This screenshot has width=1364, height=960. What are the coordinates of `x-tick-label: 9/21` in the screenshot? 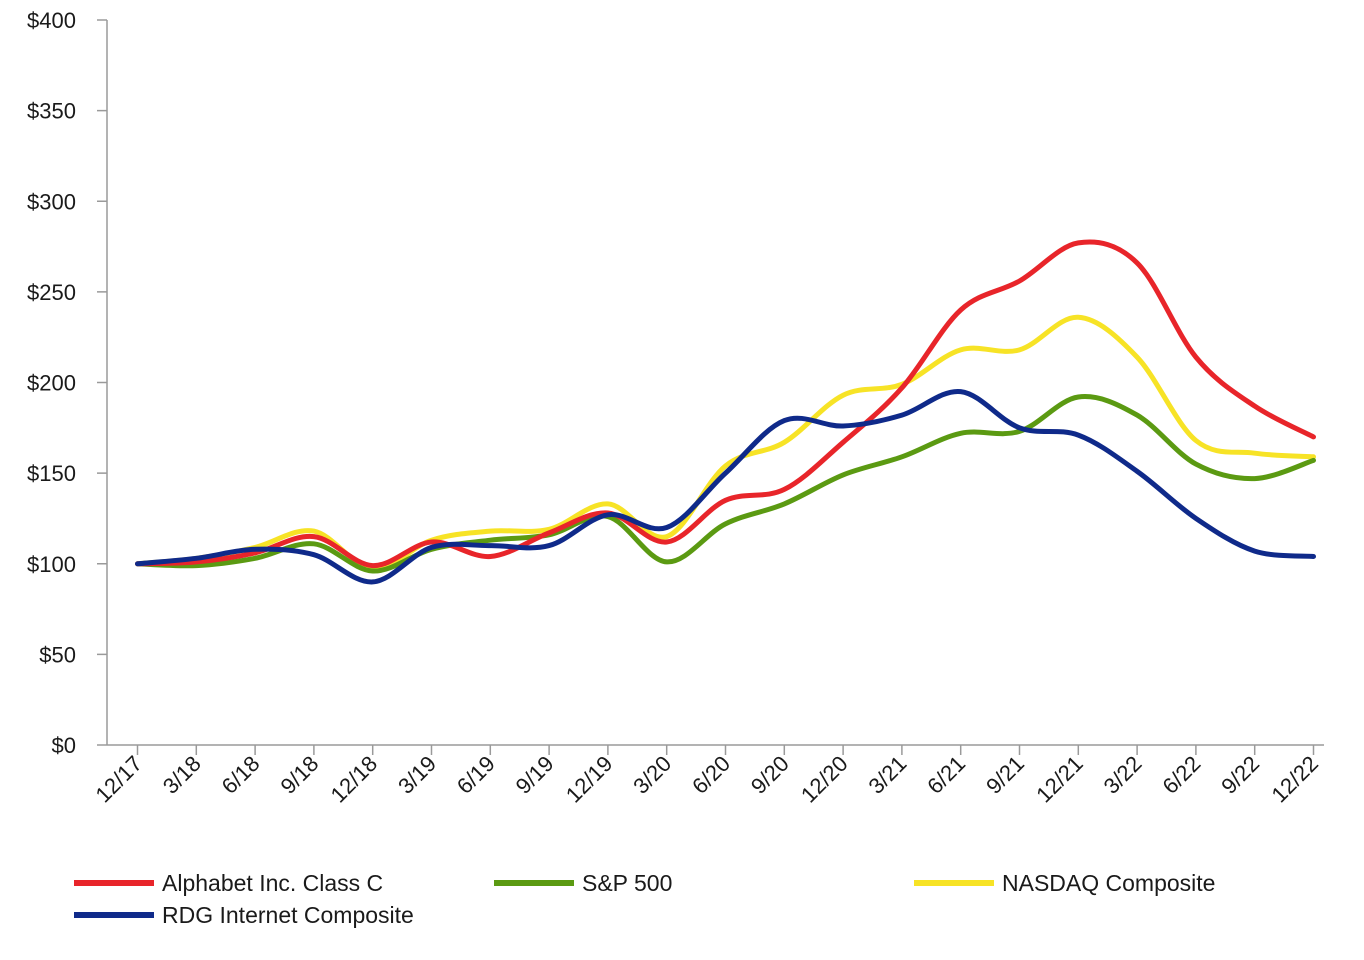 It's located at (1005, 775).